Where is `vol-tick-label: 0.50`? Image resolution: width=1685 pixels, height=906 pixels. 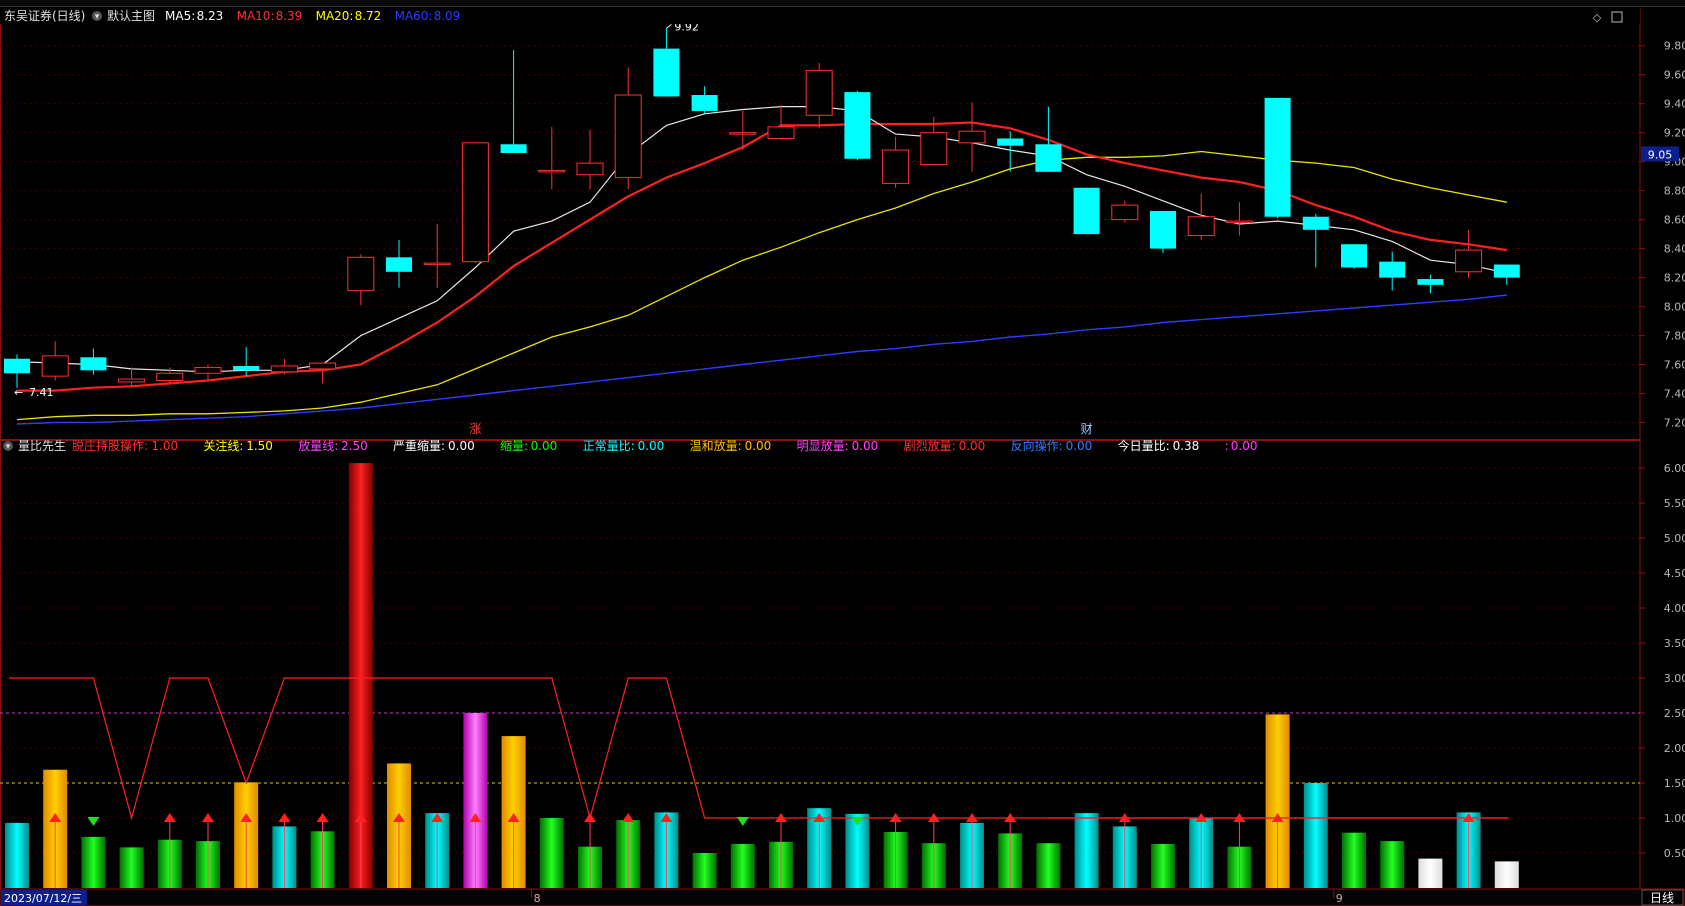
vol-tick-label: 0.50 is located at coordinates (1674, 853).